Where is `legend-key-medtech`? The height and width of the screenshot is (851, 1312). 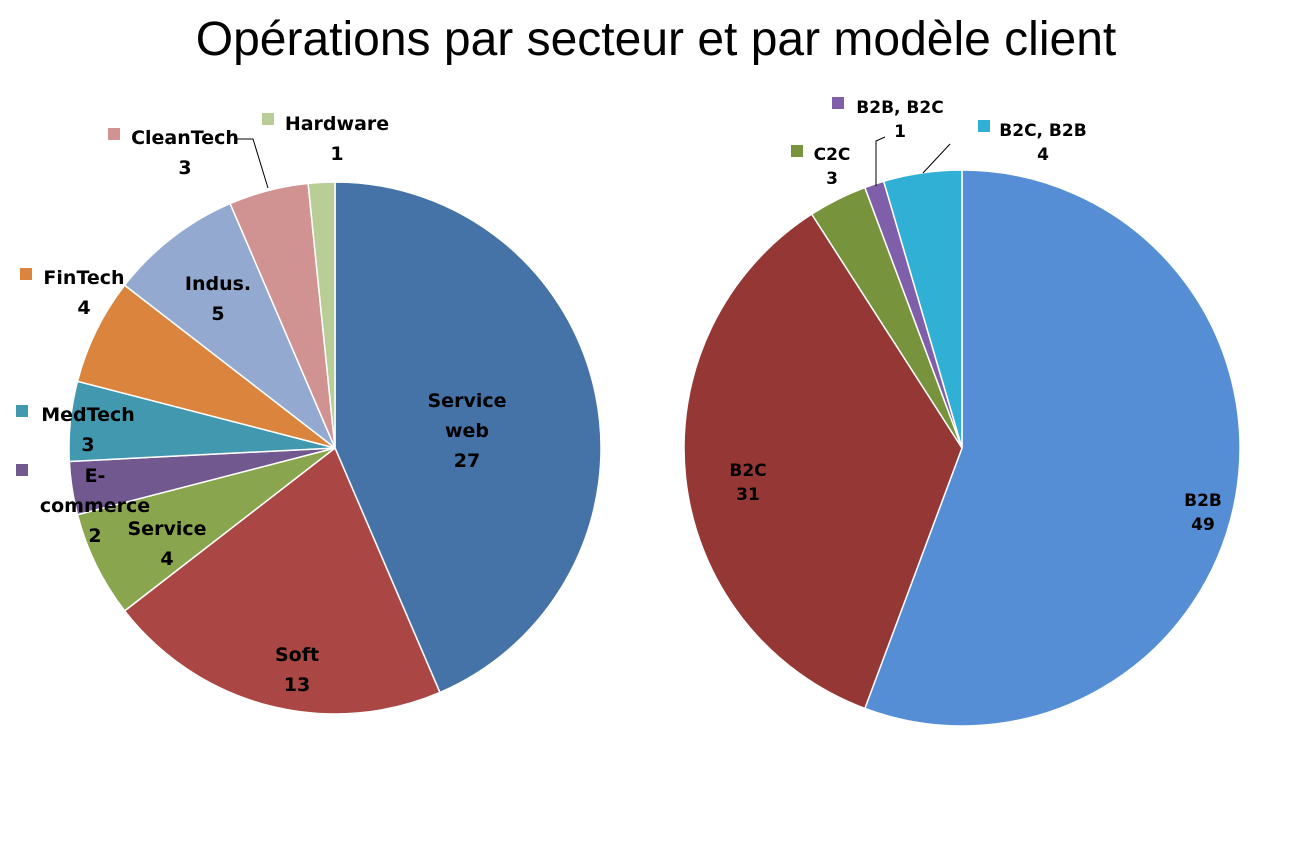
legend-key-medtech is located at coordinates (22, 411).